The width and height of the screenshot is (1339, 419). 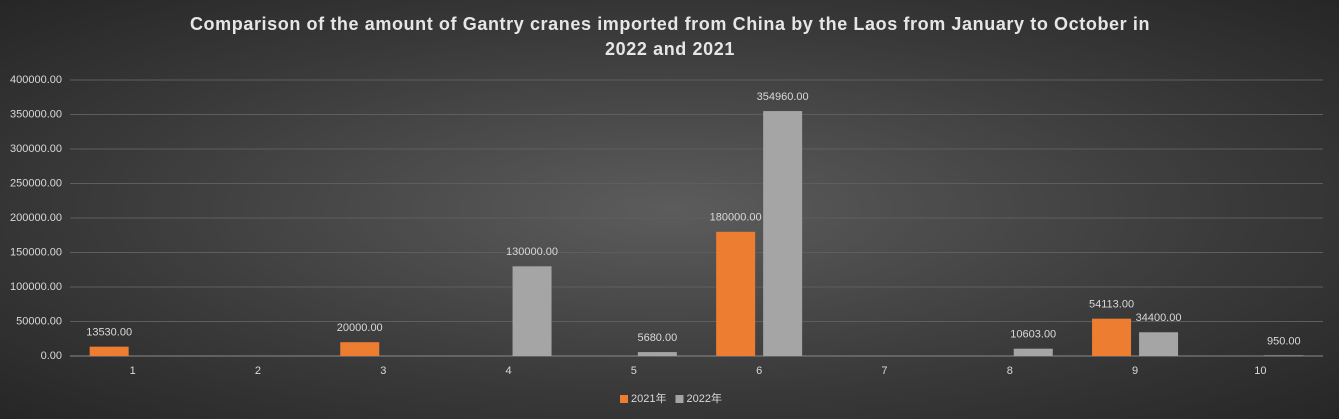 I want to click on legend-label: 2022年, so click(x=703, y=398).